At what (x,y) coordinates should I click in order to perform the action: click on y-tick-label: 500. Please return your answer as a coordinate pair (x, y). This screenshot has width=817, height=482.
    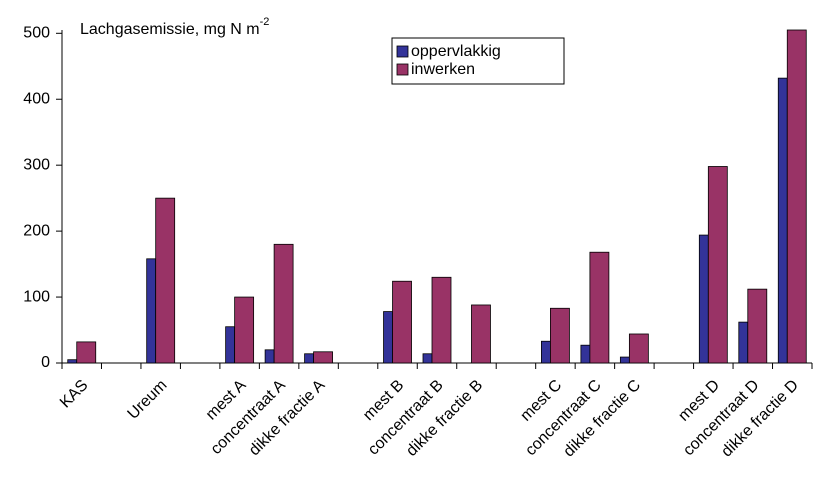
    Looking at the image, I should click on (36, 33).